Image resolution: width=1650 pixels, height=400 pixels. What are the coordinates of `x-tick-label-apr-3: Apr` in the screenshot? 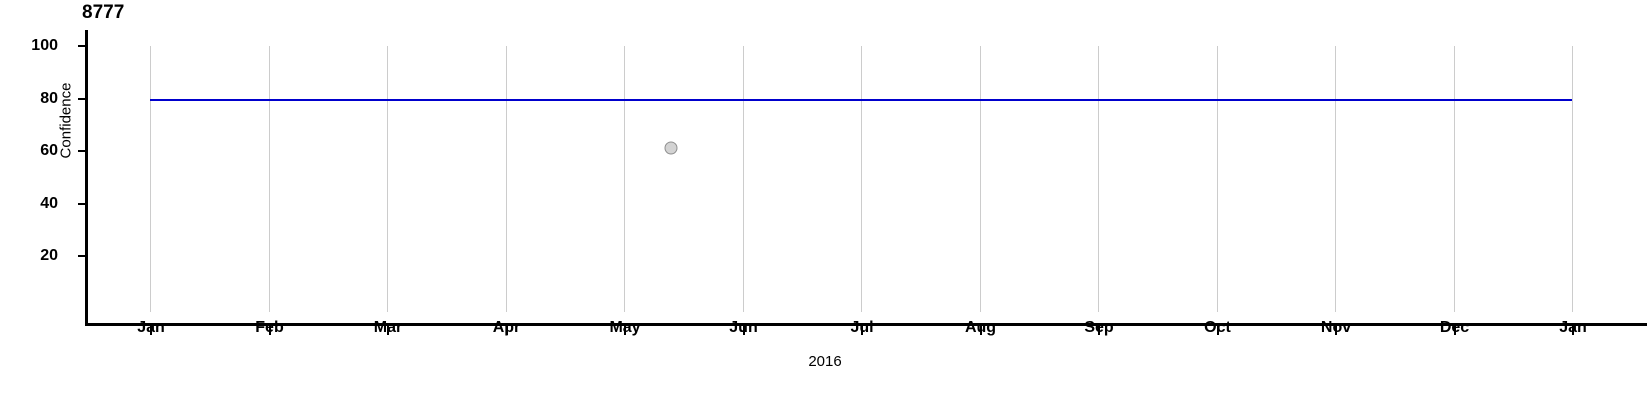 It's located at (506, 327).